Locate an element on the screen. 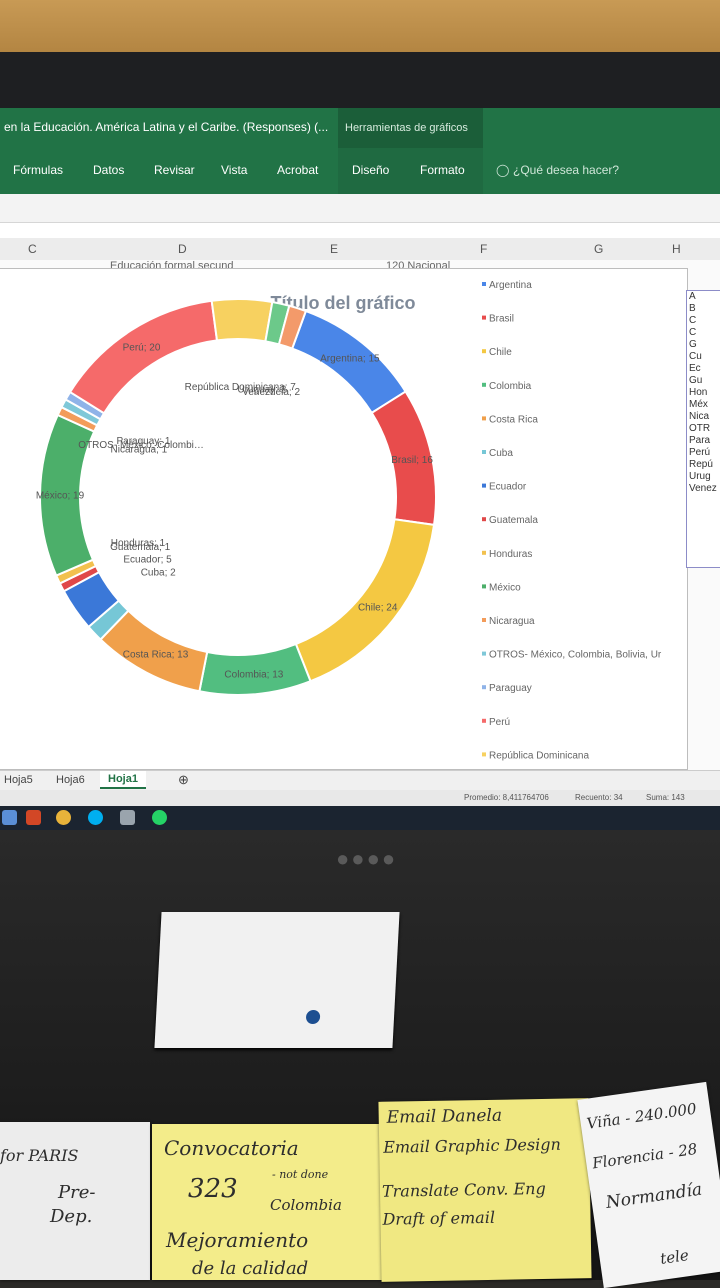 The width and height of the screenshot is (720, 1288). column-header-e: E is located at coordinates (334, 249).